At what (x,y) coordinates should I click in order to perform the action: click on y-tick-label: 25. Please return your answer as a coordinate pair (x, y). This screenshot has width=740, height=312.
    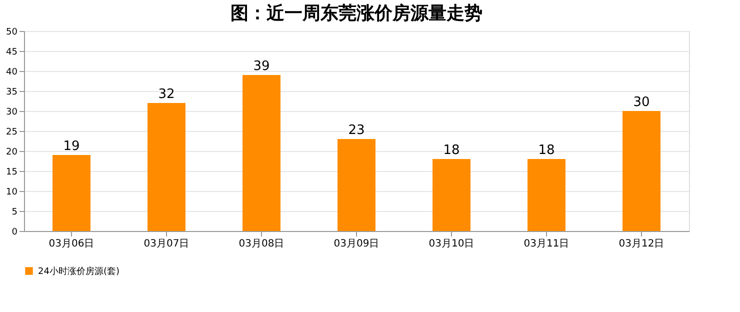
    Looking at the image, I should click on (12, 133).